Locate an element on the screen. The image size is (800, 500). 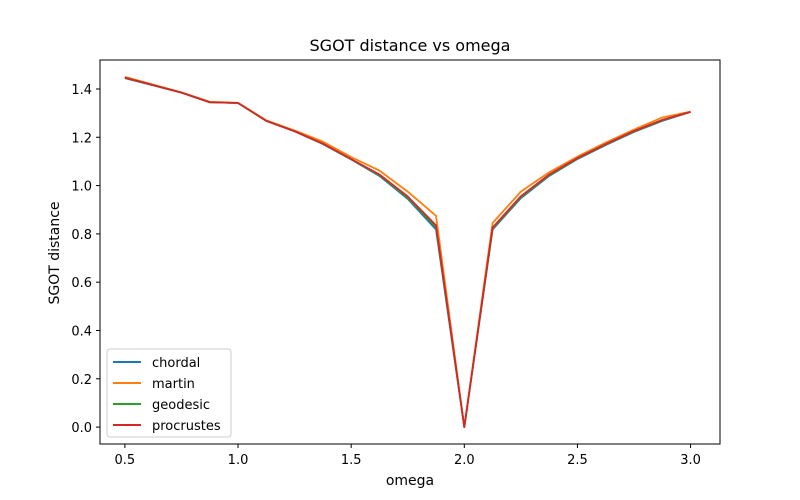
y-tick-label: 0.0 is located at coordinates (81, 428).